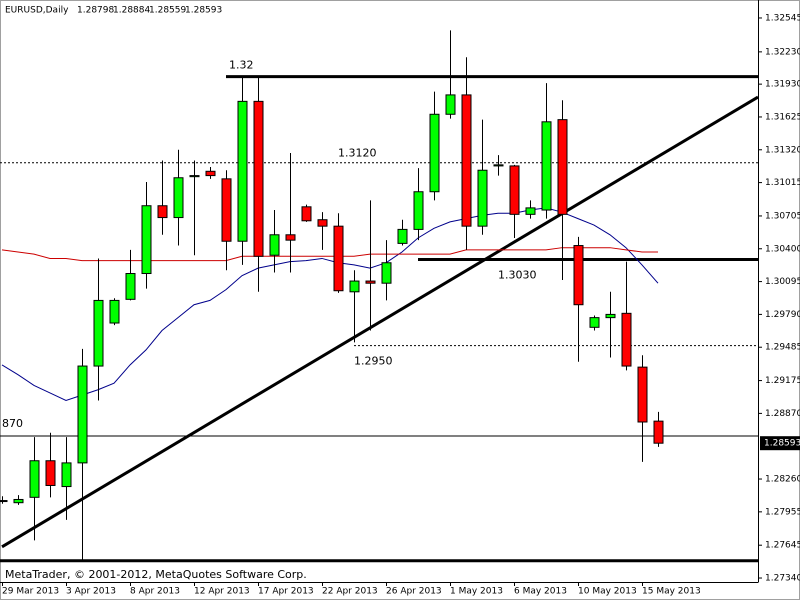  What do you see at coordinates (373, 361) in the screenshot?
I see `level-label: 1.2950` at bounding box center [373, 361].